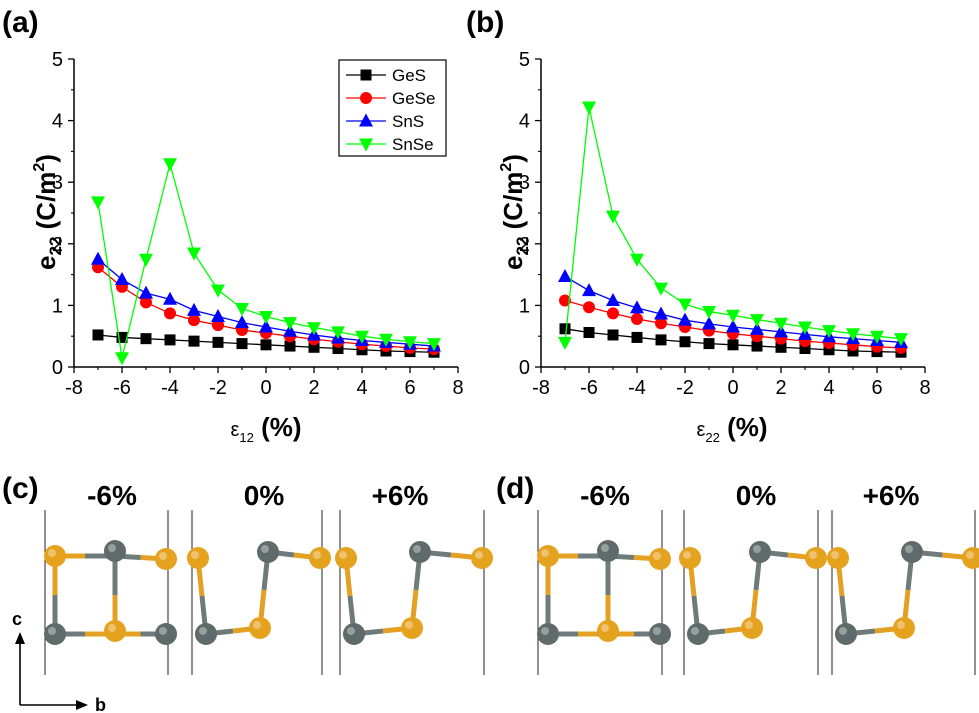 This screenshot has height=713, width=979. Describe the element at coordinates (660, 634) in the screenshot. I see `struct-d-minus6-metal-atom` at that location.